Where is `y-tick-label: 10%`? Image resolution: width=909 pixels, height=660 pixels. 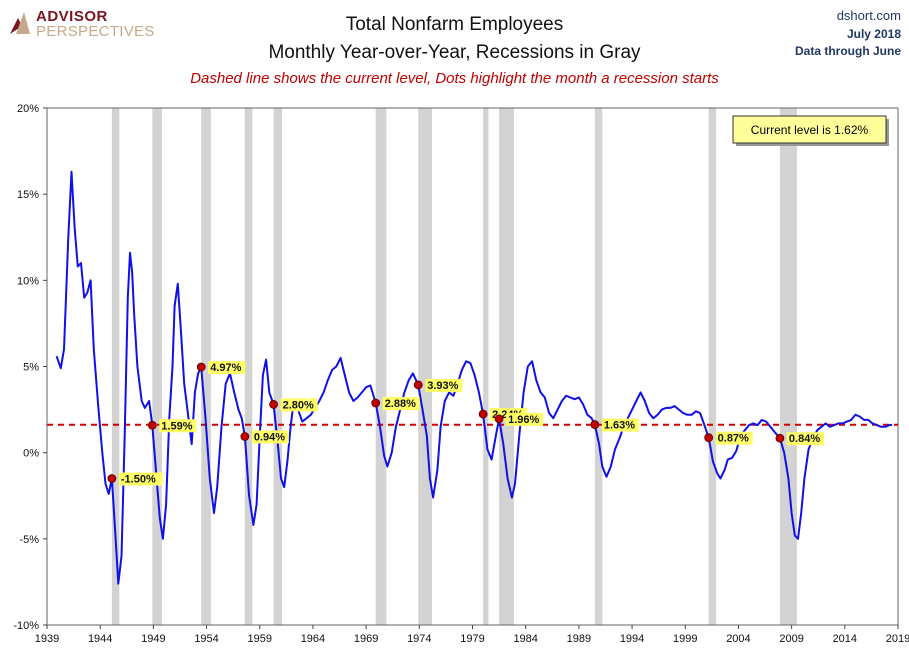 y-tick-label: 10% is located at coordinates (28, 281).